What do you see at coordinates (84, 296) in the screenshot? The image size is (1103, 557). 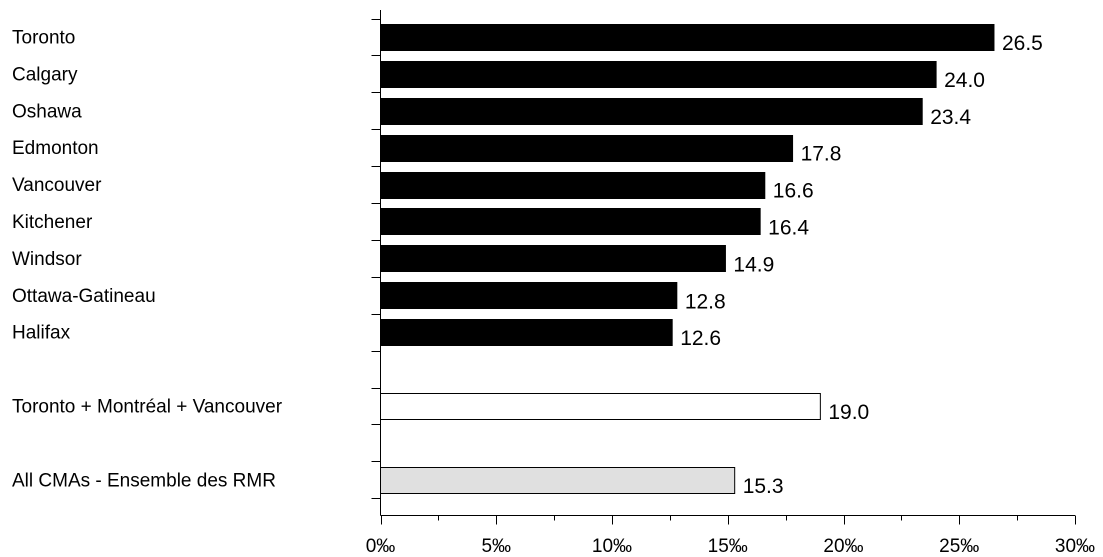 I see `category-label: Ottawa-Gatineau` at bounding box center [84, 296].